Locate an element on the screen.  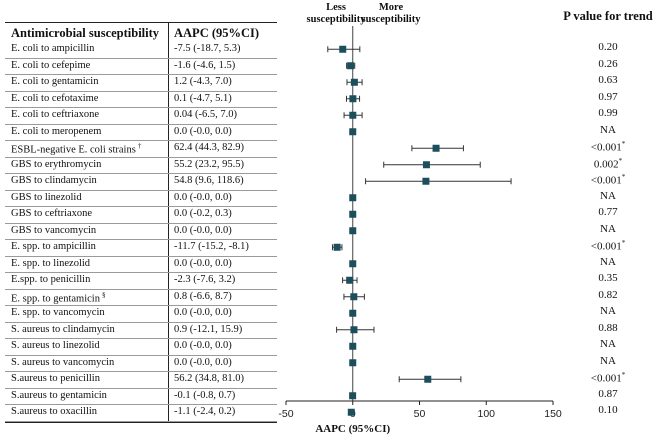
x-tick-label: 100 is located at coordinates (486, 414).